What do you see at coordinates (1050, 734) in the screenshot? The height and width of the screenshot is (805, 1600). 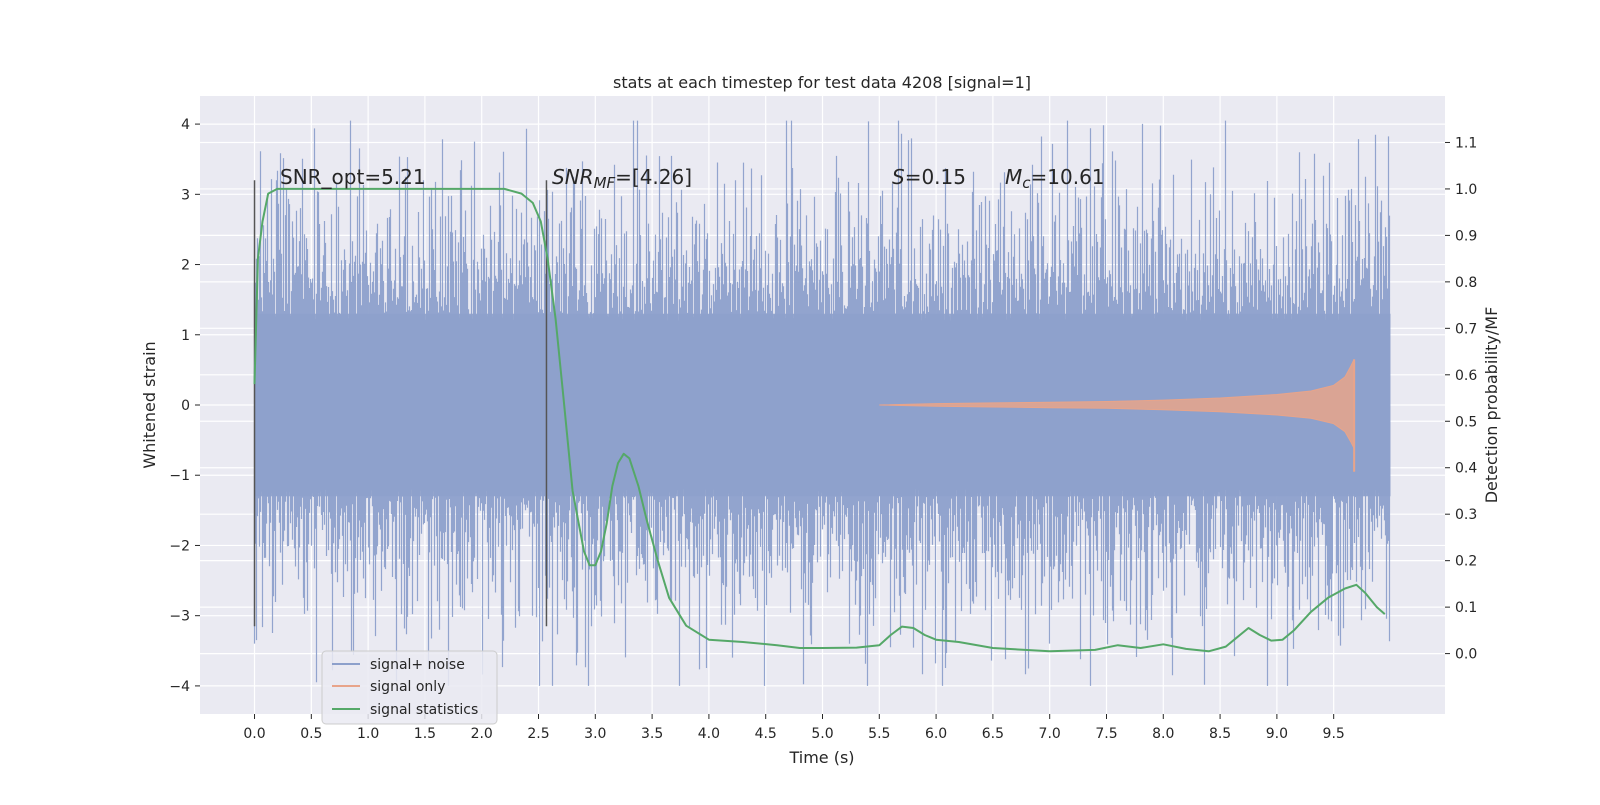 I see `x-tick-label-14: 7.0` at bounding box center [1050, 734].